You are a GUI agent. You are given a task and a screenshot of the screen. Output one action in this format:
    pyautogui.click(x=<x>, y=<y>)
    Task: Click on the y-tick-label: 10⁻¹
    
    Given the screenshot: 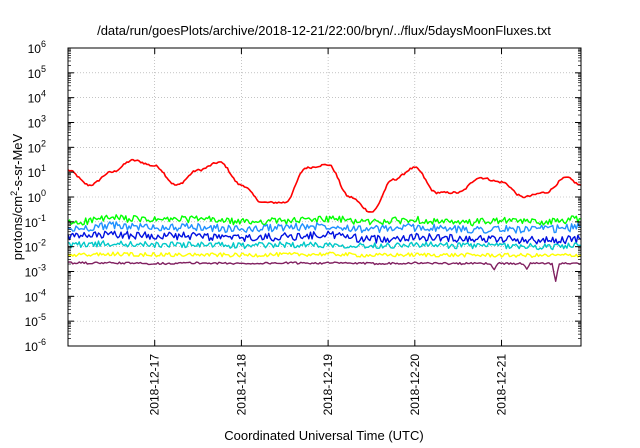 What is the action you would take?
    pyautogui.click(x=35, y=221)
    